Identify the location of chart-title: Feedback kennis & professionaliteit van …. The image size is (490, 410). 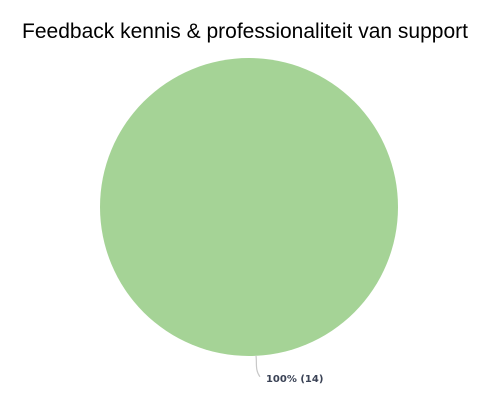
(245, 31).